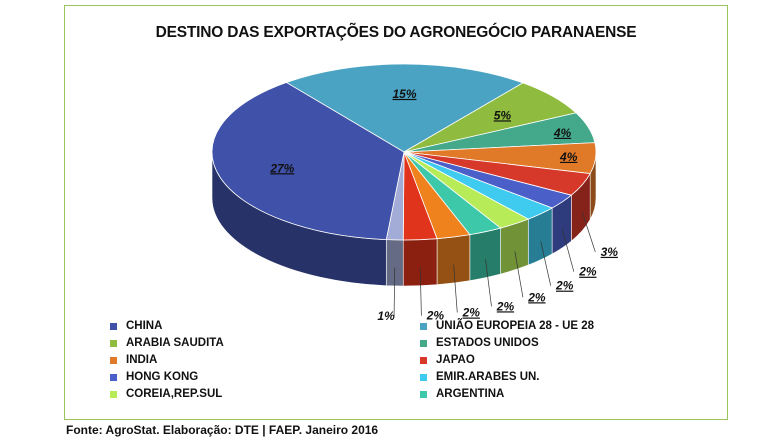 This screenshot has width=770, height=442. I want to click on slice-label-8: 2%, so click(505, 306).